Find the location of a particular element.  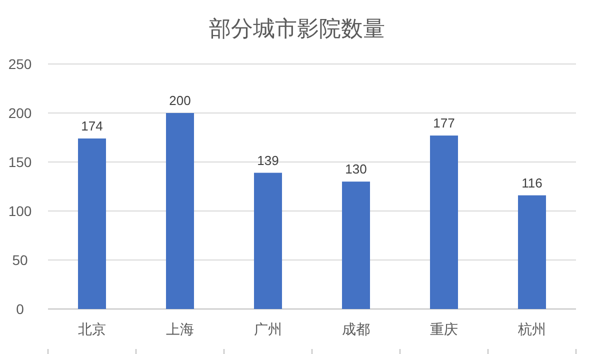

x-tick-label: 上海 is located at coordinates (180, 329).